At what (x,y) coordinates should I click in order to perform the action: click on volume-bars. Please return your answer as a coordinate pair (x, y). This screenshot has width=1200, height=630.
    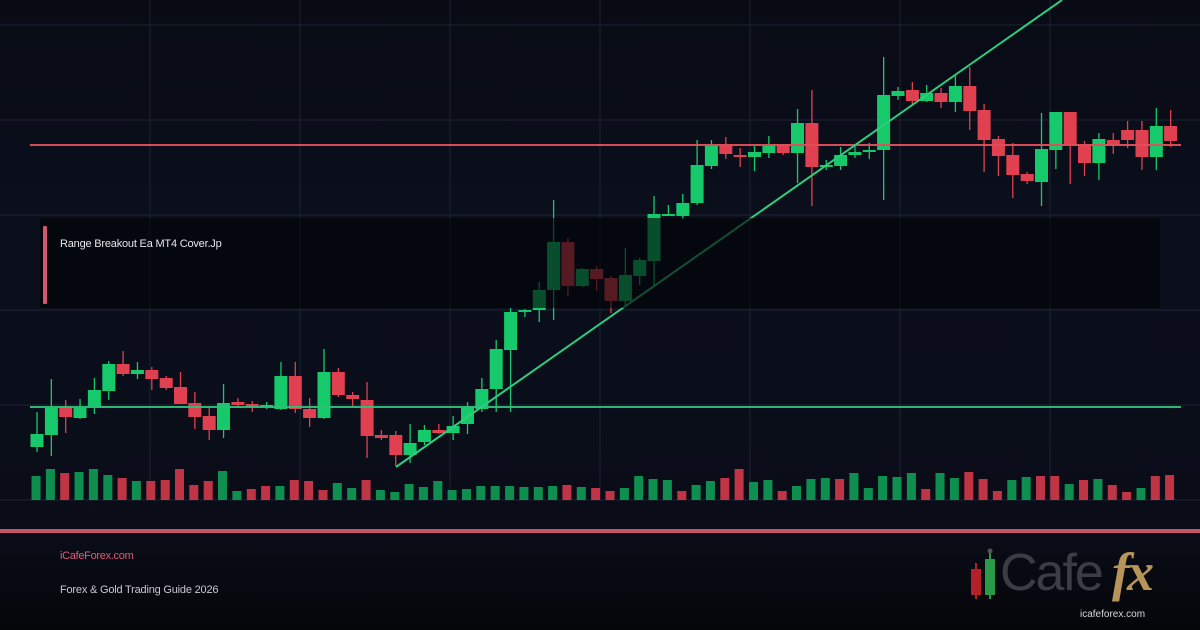
    Looking at the image, I should click on (603, 484).